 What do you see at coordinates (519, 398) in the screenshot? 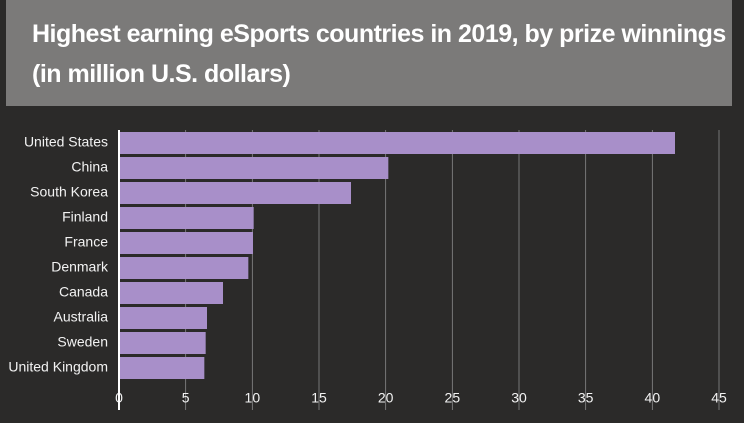
I see `x-tick-label: 30` at bounding box center [519, 398].